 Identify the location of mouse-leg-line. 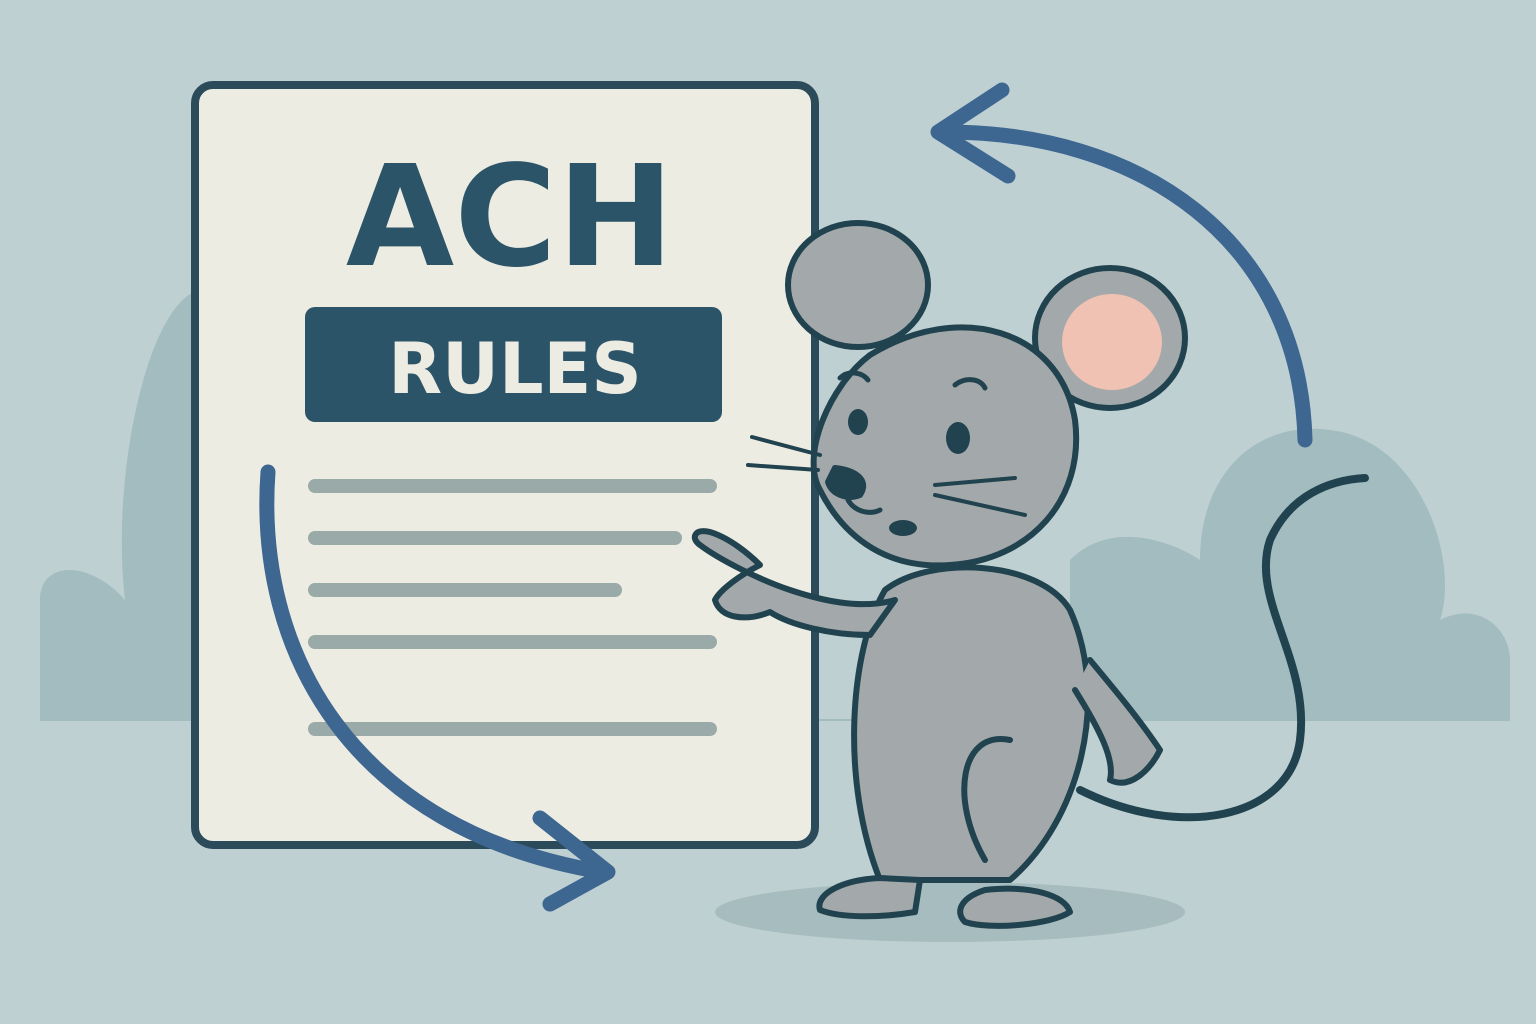
(987, 799).